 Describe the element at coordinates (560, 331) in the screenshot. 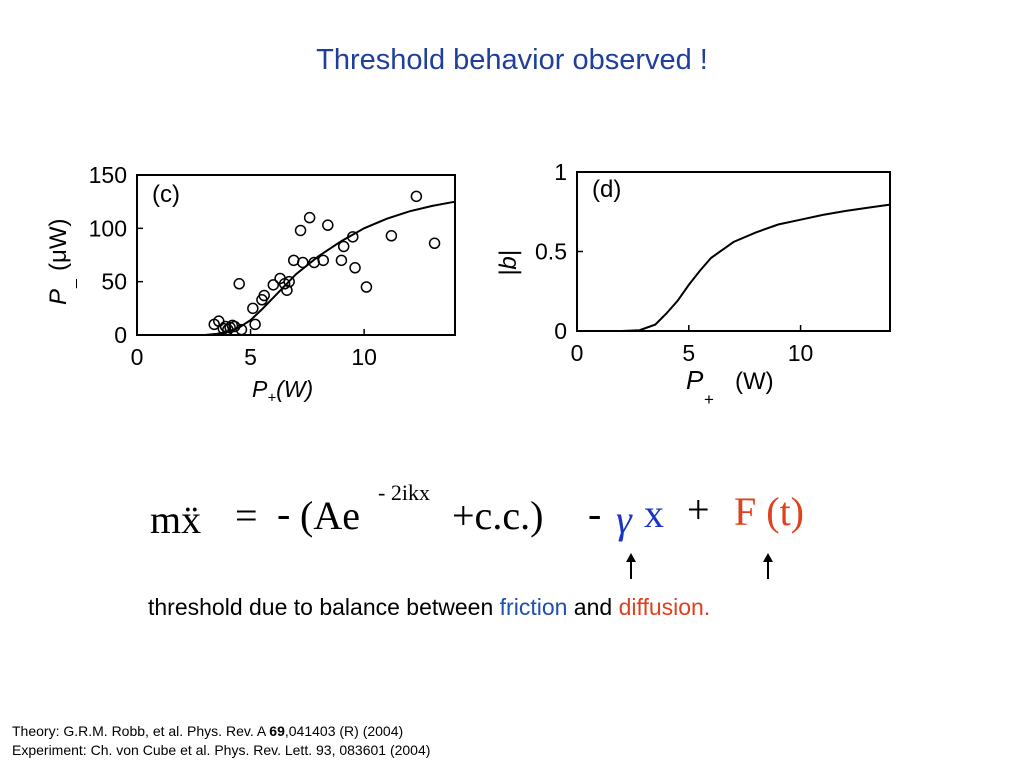

I see `chart-d-ytick-label: 0` at that location.